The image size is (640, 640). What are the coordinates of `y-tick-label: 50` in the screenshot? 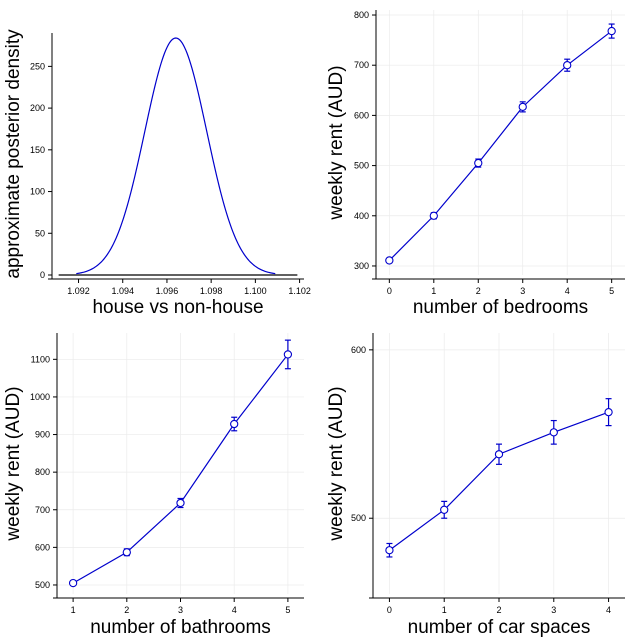 It's located at (40, 233).